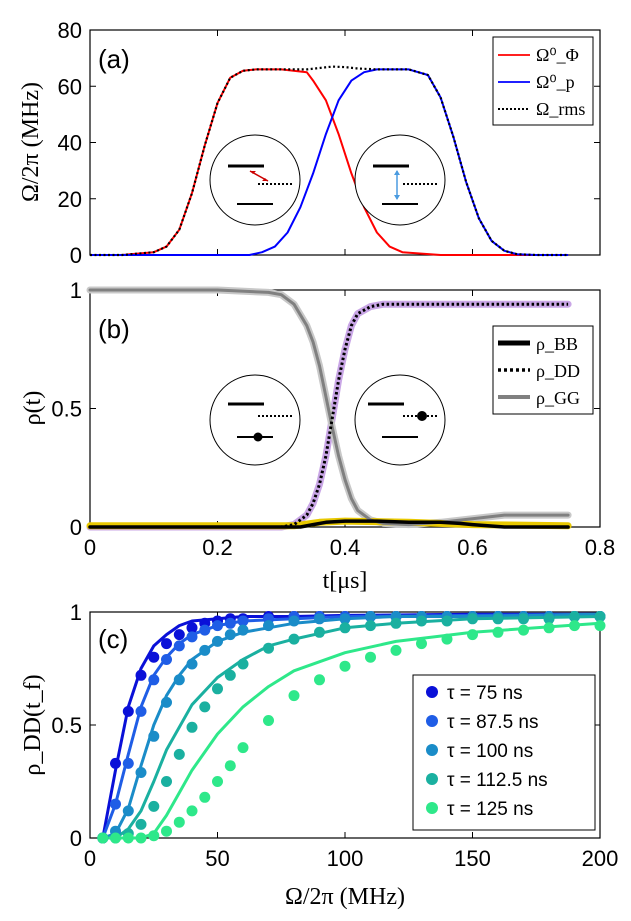 This screenshot has height=921, width=631. I want to click on legend-label-c-3: τ = 112.5 ns, so click(497, 780).